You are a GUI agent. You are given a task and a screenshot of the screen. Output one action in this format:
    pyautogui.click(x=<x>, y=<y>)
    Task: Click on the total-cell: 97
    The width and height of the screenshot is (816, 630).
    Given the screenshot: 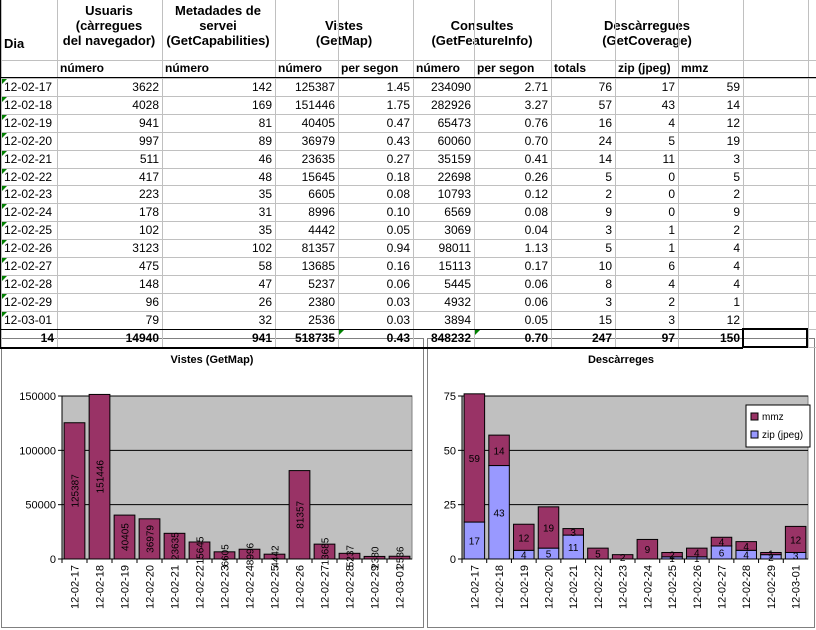 What is the action you would take?
    pyautogui.click(x=668, y=338)
    